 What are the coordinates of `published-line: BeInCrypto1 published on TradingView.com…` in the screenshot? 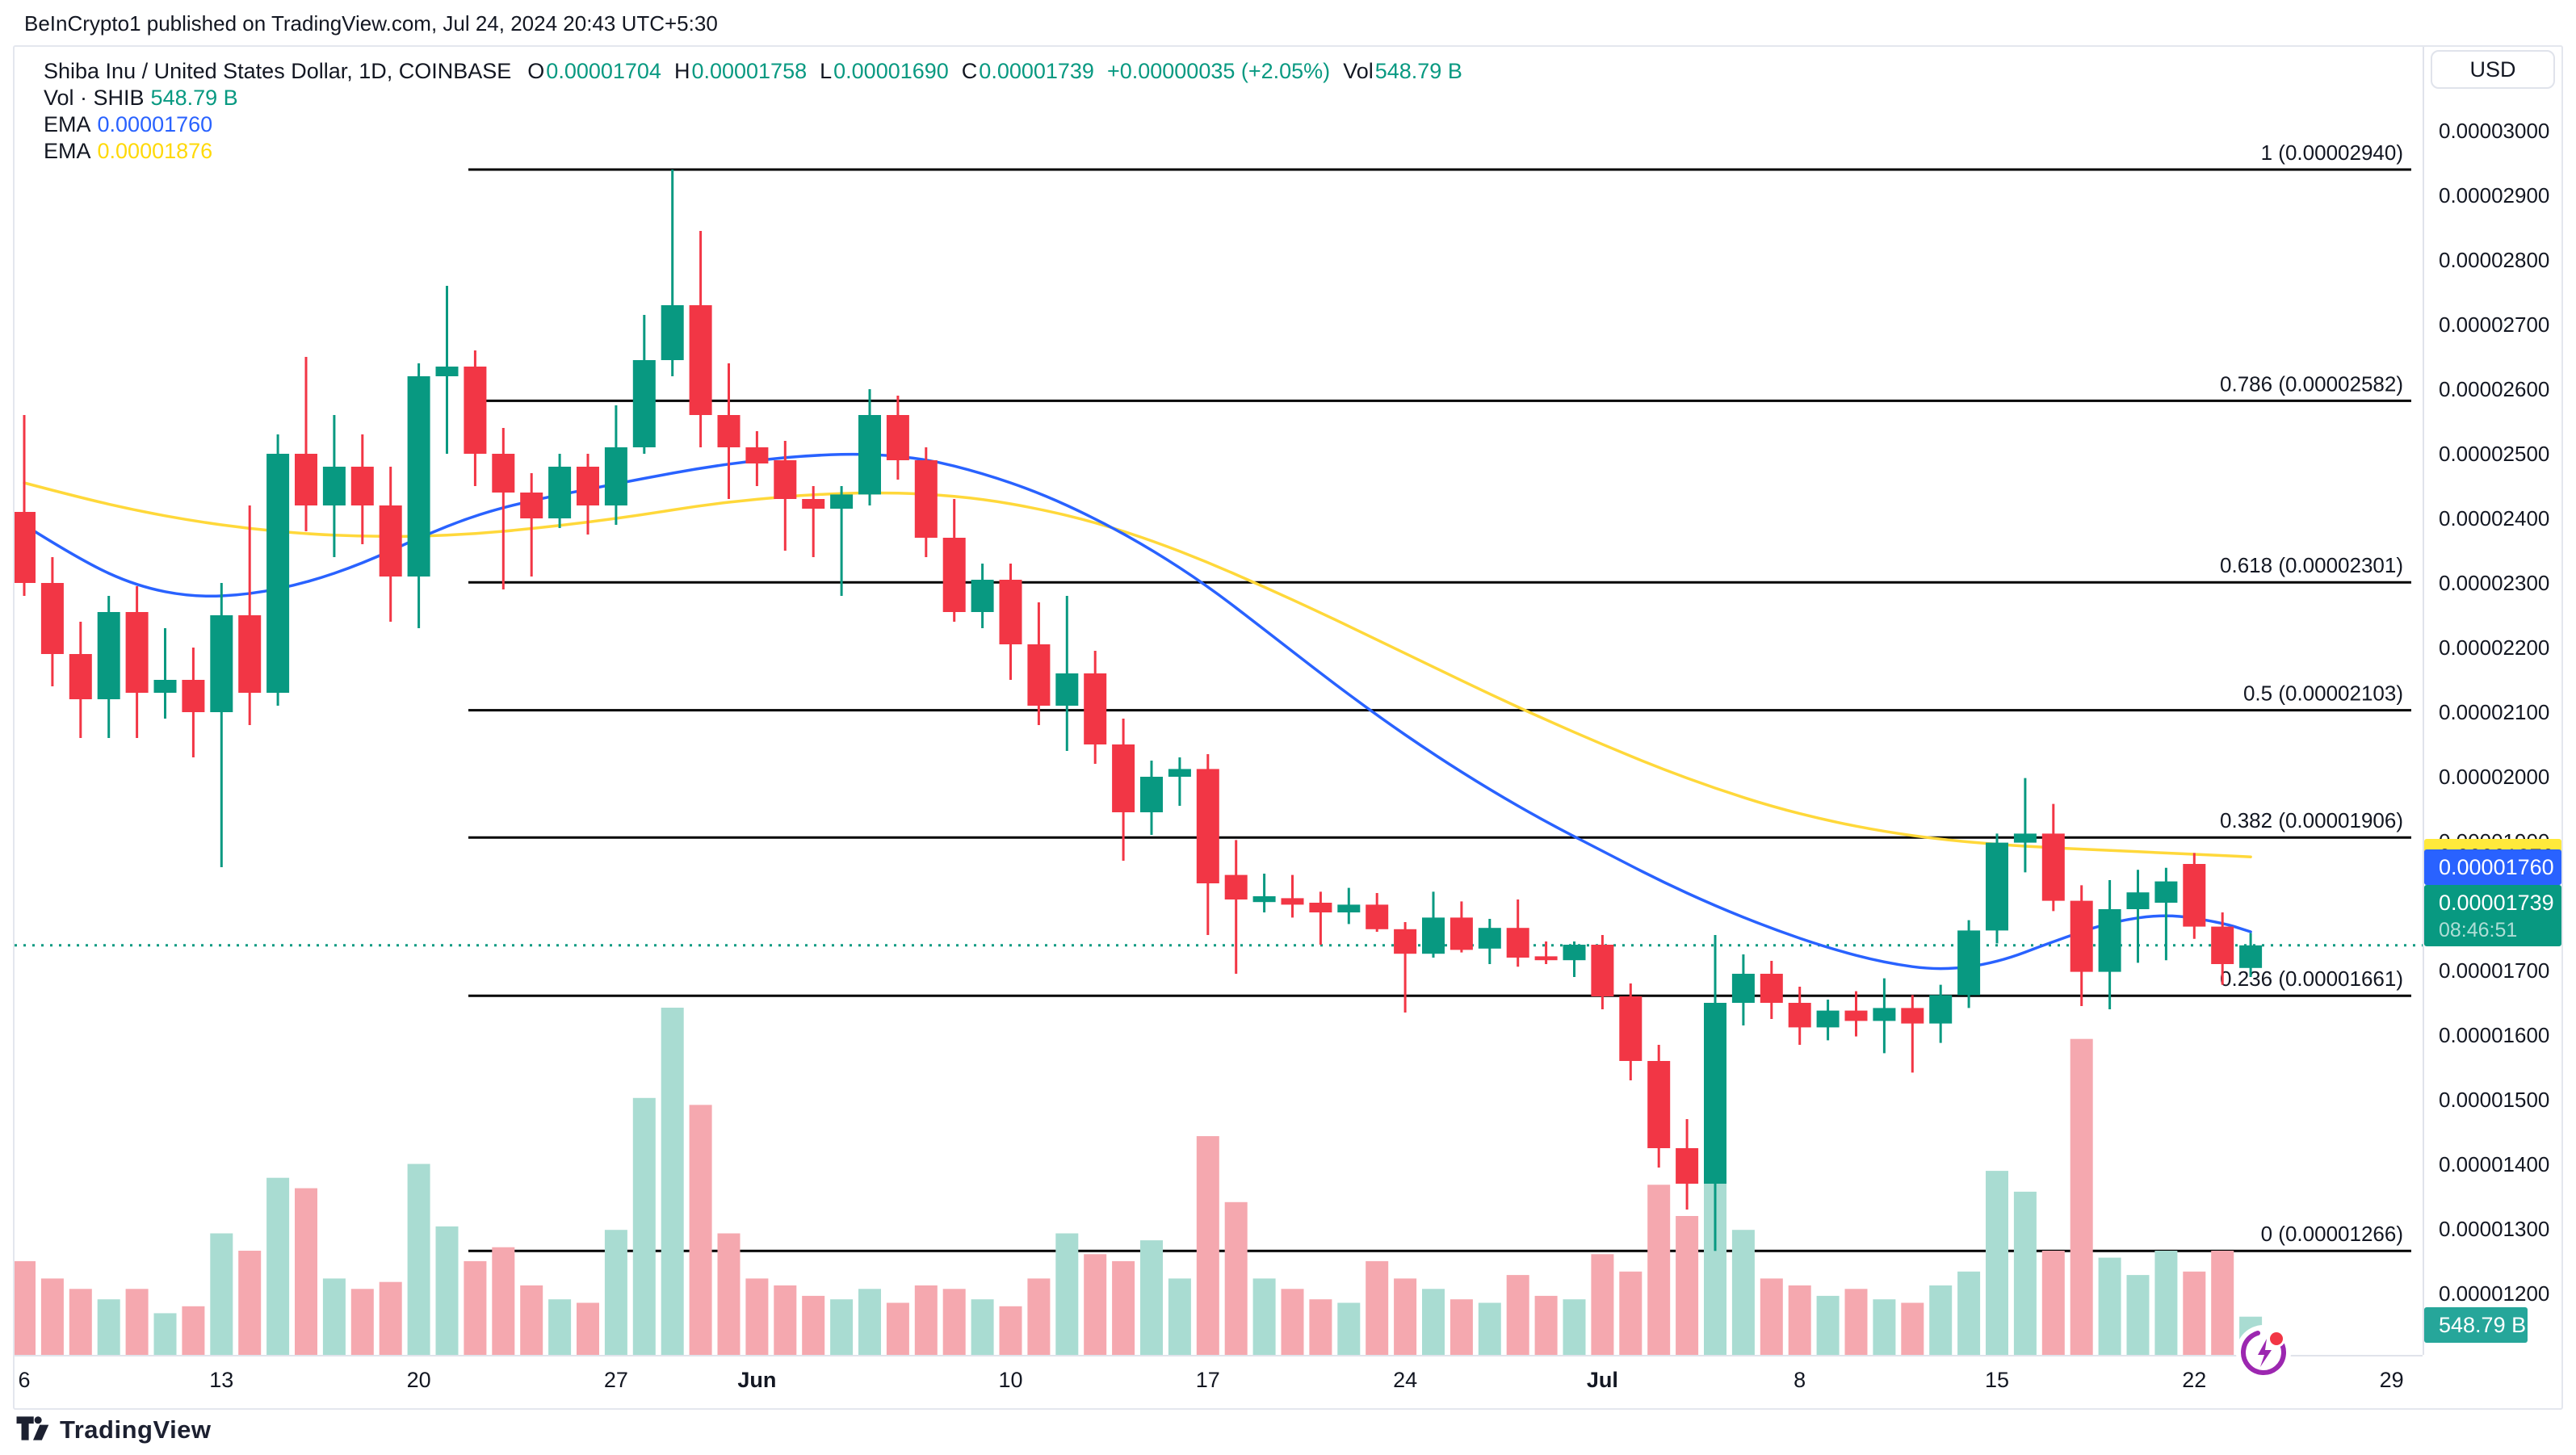 It's located at (371, 23).